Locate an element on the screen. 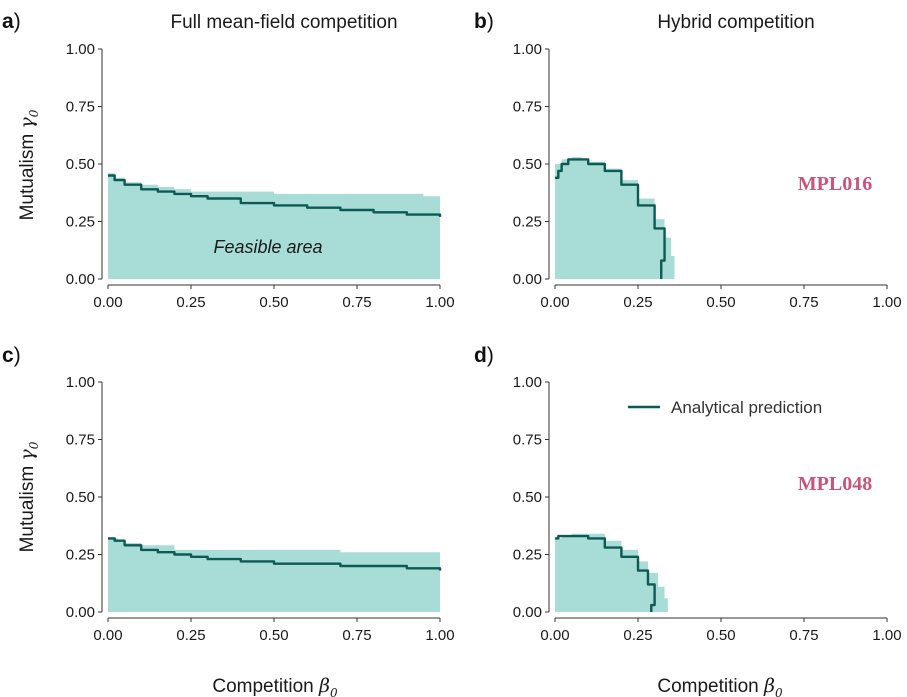 Image resolution: width=907 pixels, height=697 pixels. x-tick-label-c: 0.00 is located at coordinates (107, 635).